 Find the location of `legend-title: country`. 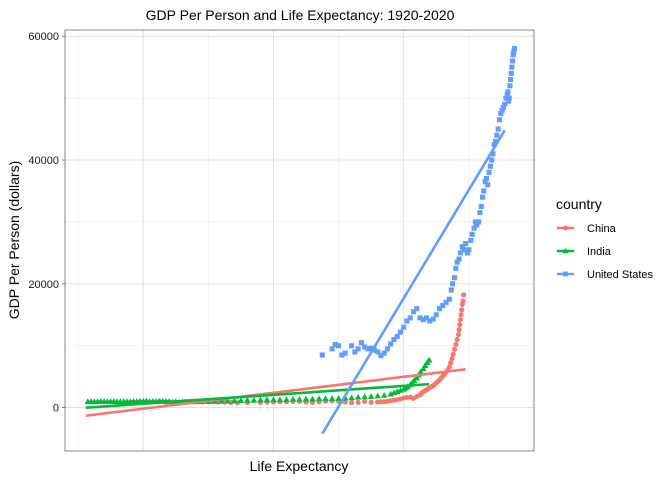

legend-title: country is located at coordinates (579, 204).